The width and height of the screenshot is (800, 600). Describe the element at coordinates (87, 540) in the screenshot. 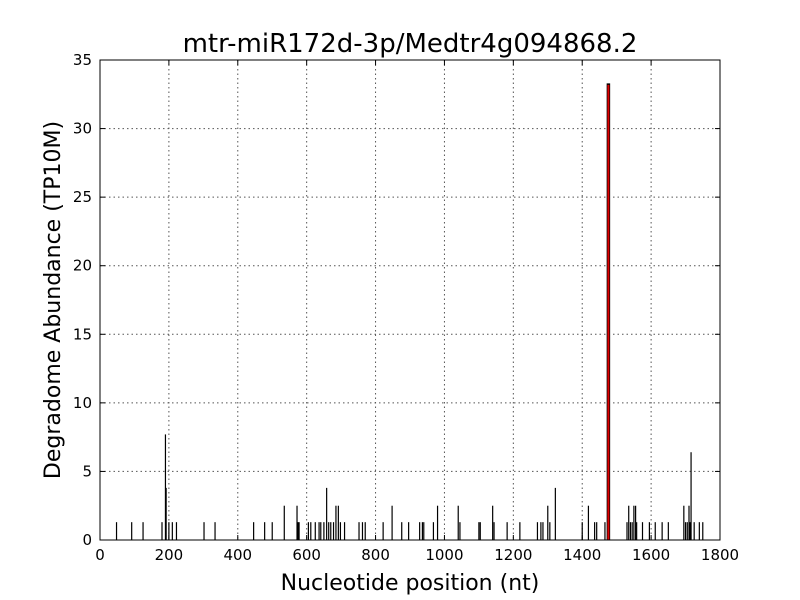

I see `y-tick-label: 0` at that location.